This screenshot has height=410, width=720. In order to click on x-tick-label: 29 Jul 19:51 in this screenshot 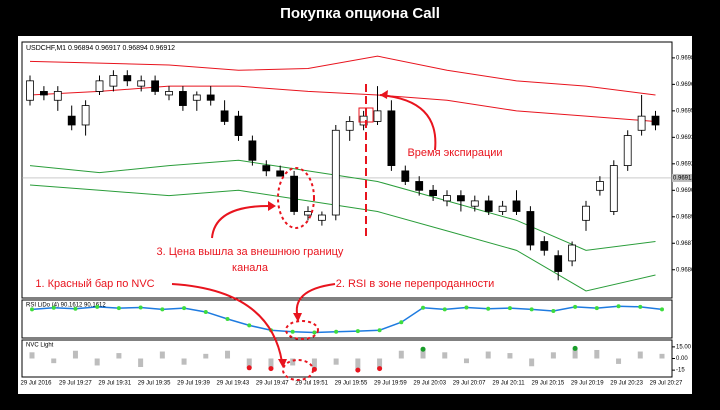, I will do `click(311, 384)`.